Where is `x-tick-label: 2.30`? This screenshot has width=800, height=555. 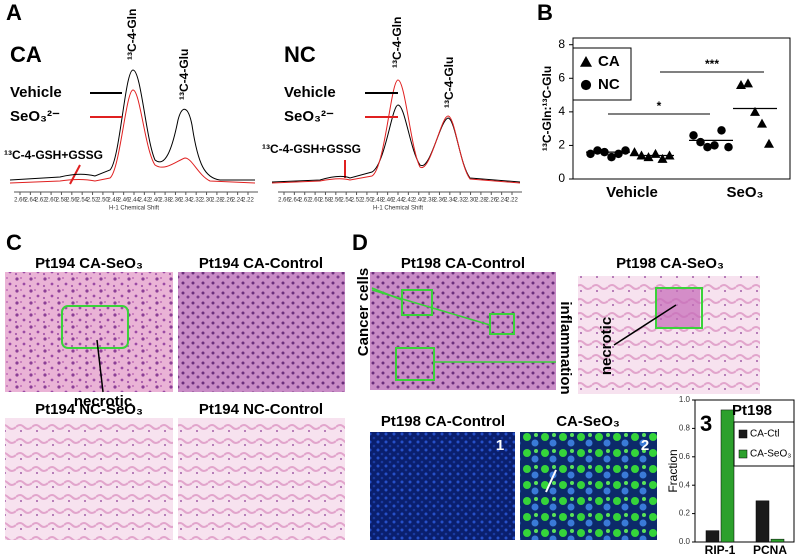 x-tick-label: 2.30 is located at coordinates (471, 201).